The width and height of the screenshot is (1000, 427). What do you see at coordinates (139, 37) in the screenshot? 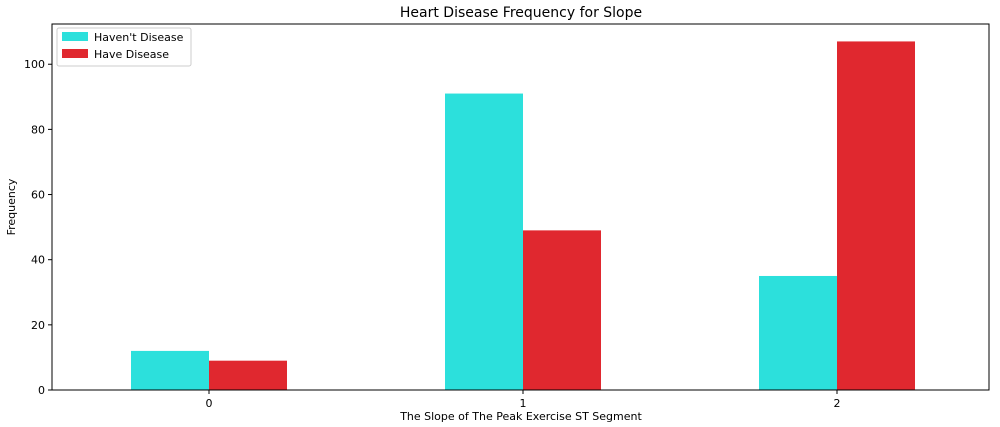
I see `legend-entry: Haven't Disease` at bounding box center [139, 37].